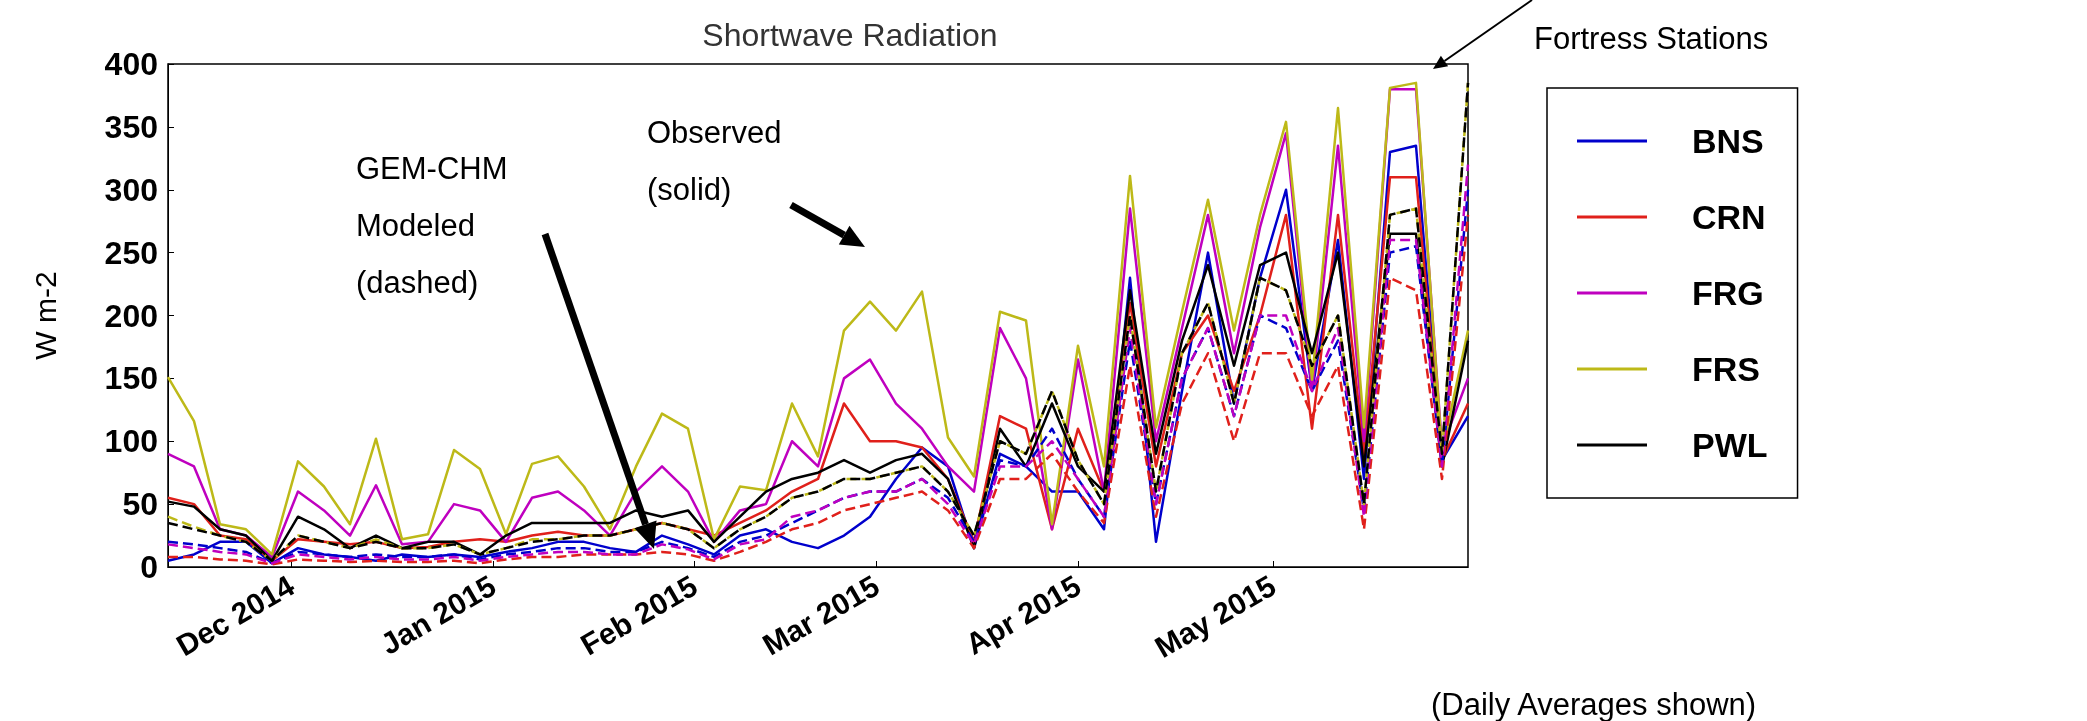 The width and height of the screenshot is (2087, 721). What do you see at coordinates (714, 161) in the screenshot?
I see `annotation: Observed (solid)` at bounding box center [714, 161].